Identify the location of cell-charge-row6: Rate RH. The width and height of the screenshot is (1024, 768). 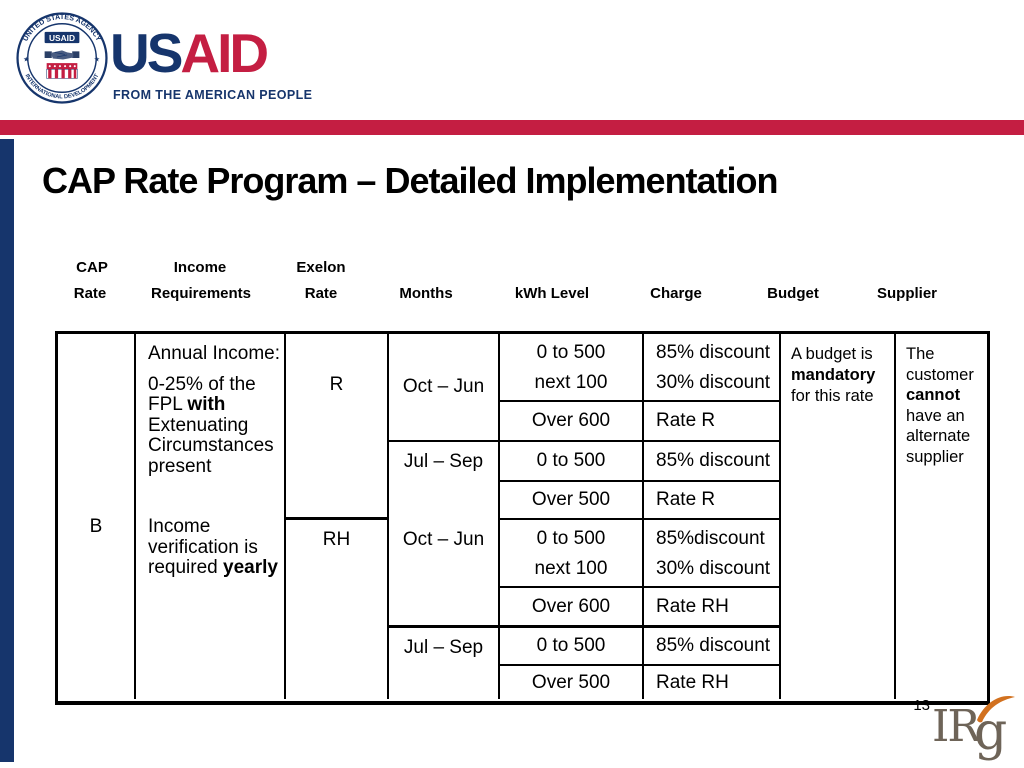
(712, 608).